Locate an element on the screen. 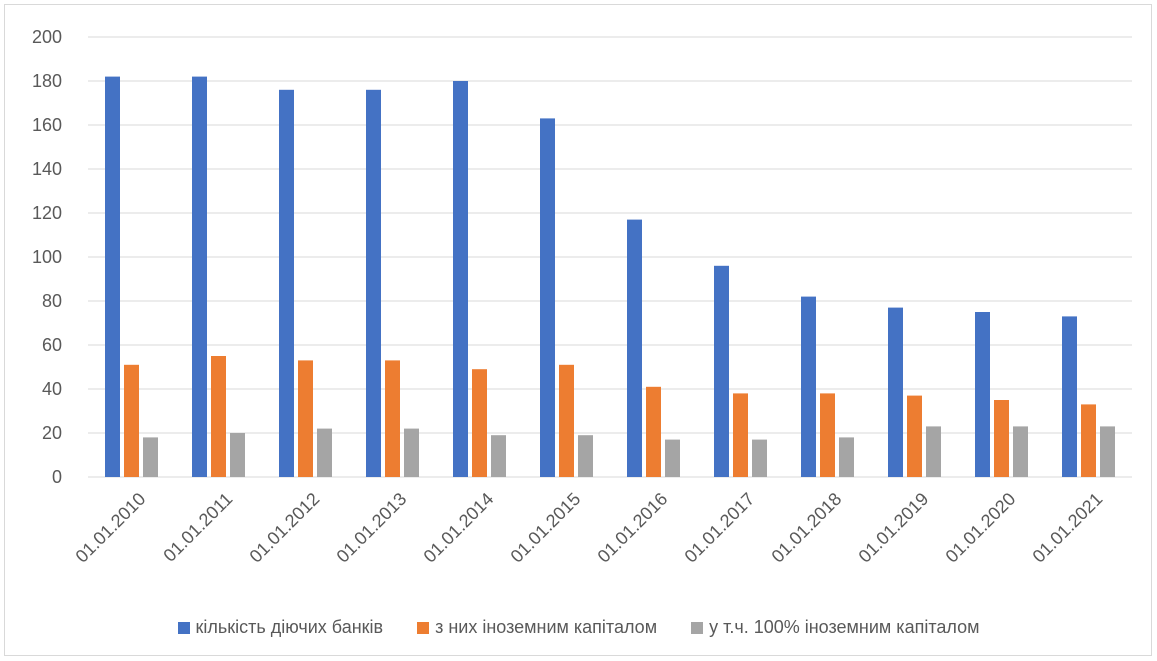 This screenshot has height=661, width=1157. y-tick-label: 160 is located at coordinates (47, 125).